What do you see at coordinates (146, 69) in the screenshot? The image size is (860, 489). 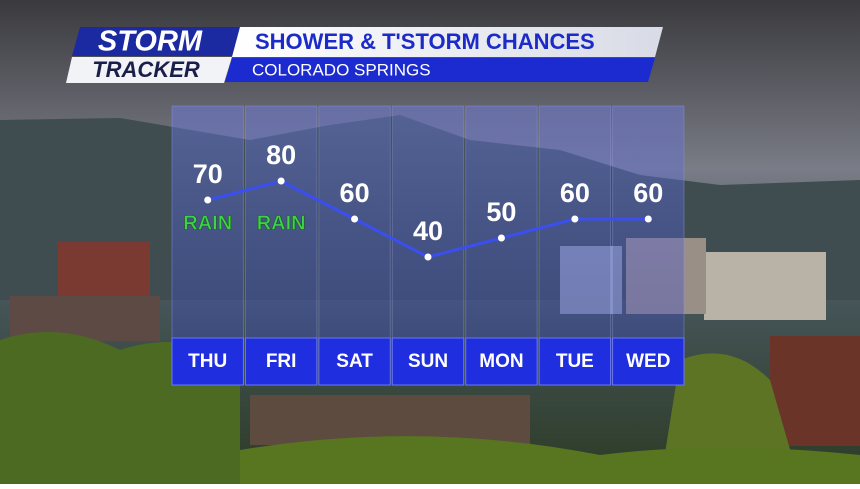 I see `brand-tracker: TRACKER` at bounding box center [146, 69].